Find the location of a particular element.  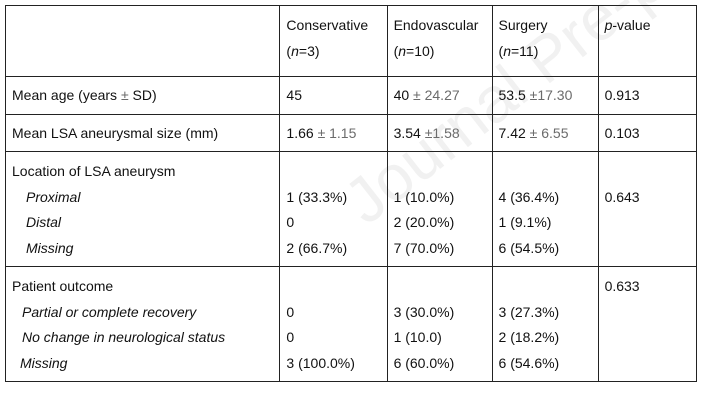

outcome-value: 3 (27.3%) is located at coordinates (529, 311).